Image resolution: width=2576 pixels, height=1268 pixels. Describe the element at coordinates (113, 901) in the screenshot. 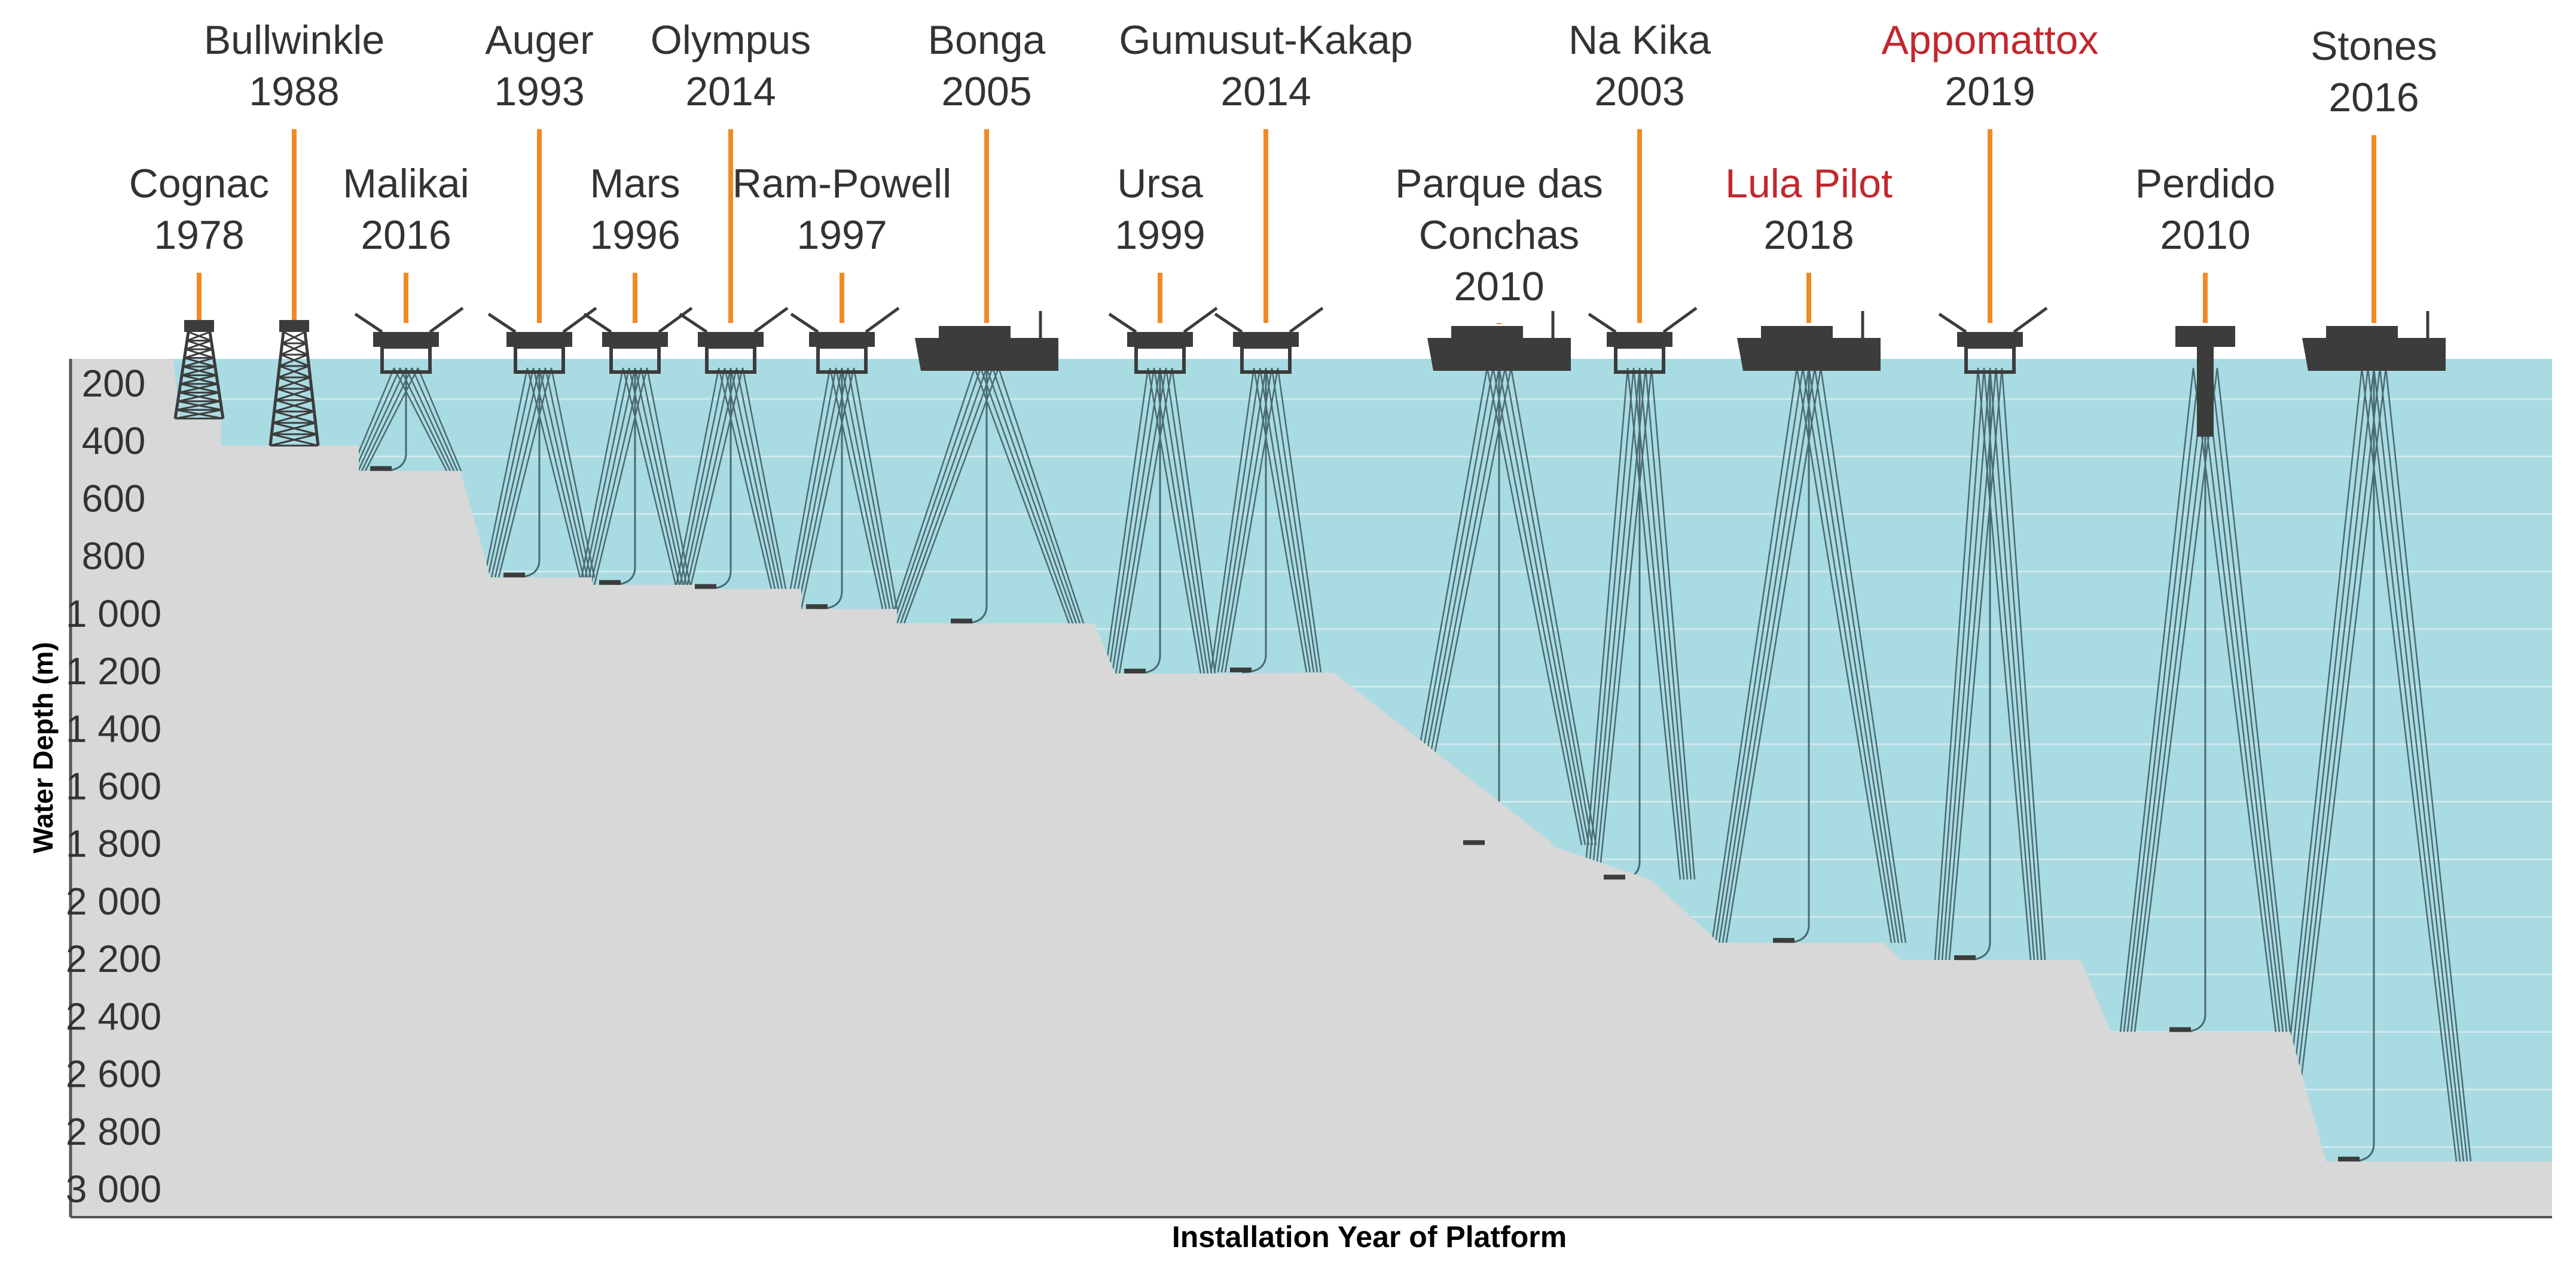

I see `y-tick-label: 2 000` at that location.